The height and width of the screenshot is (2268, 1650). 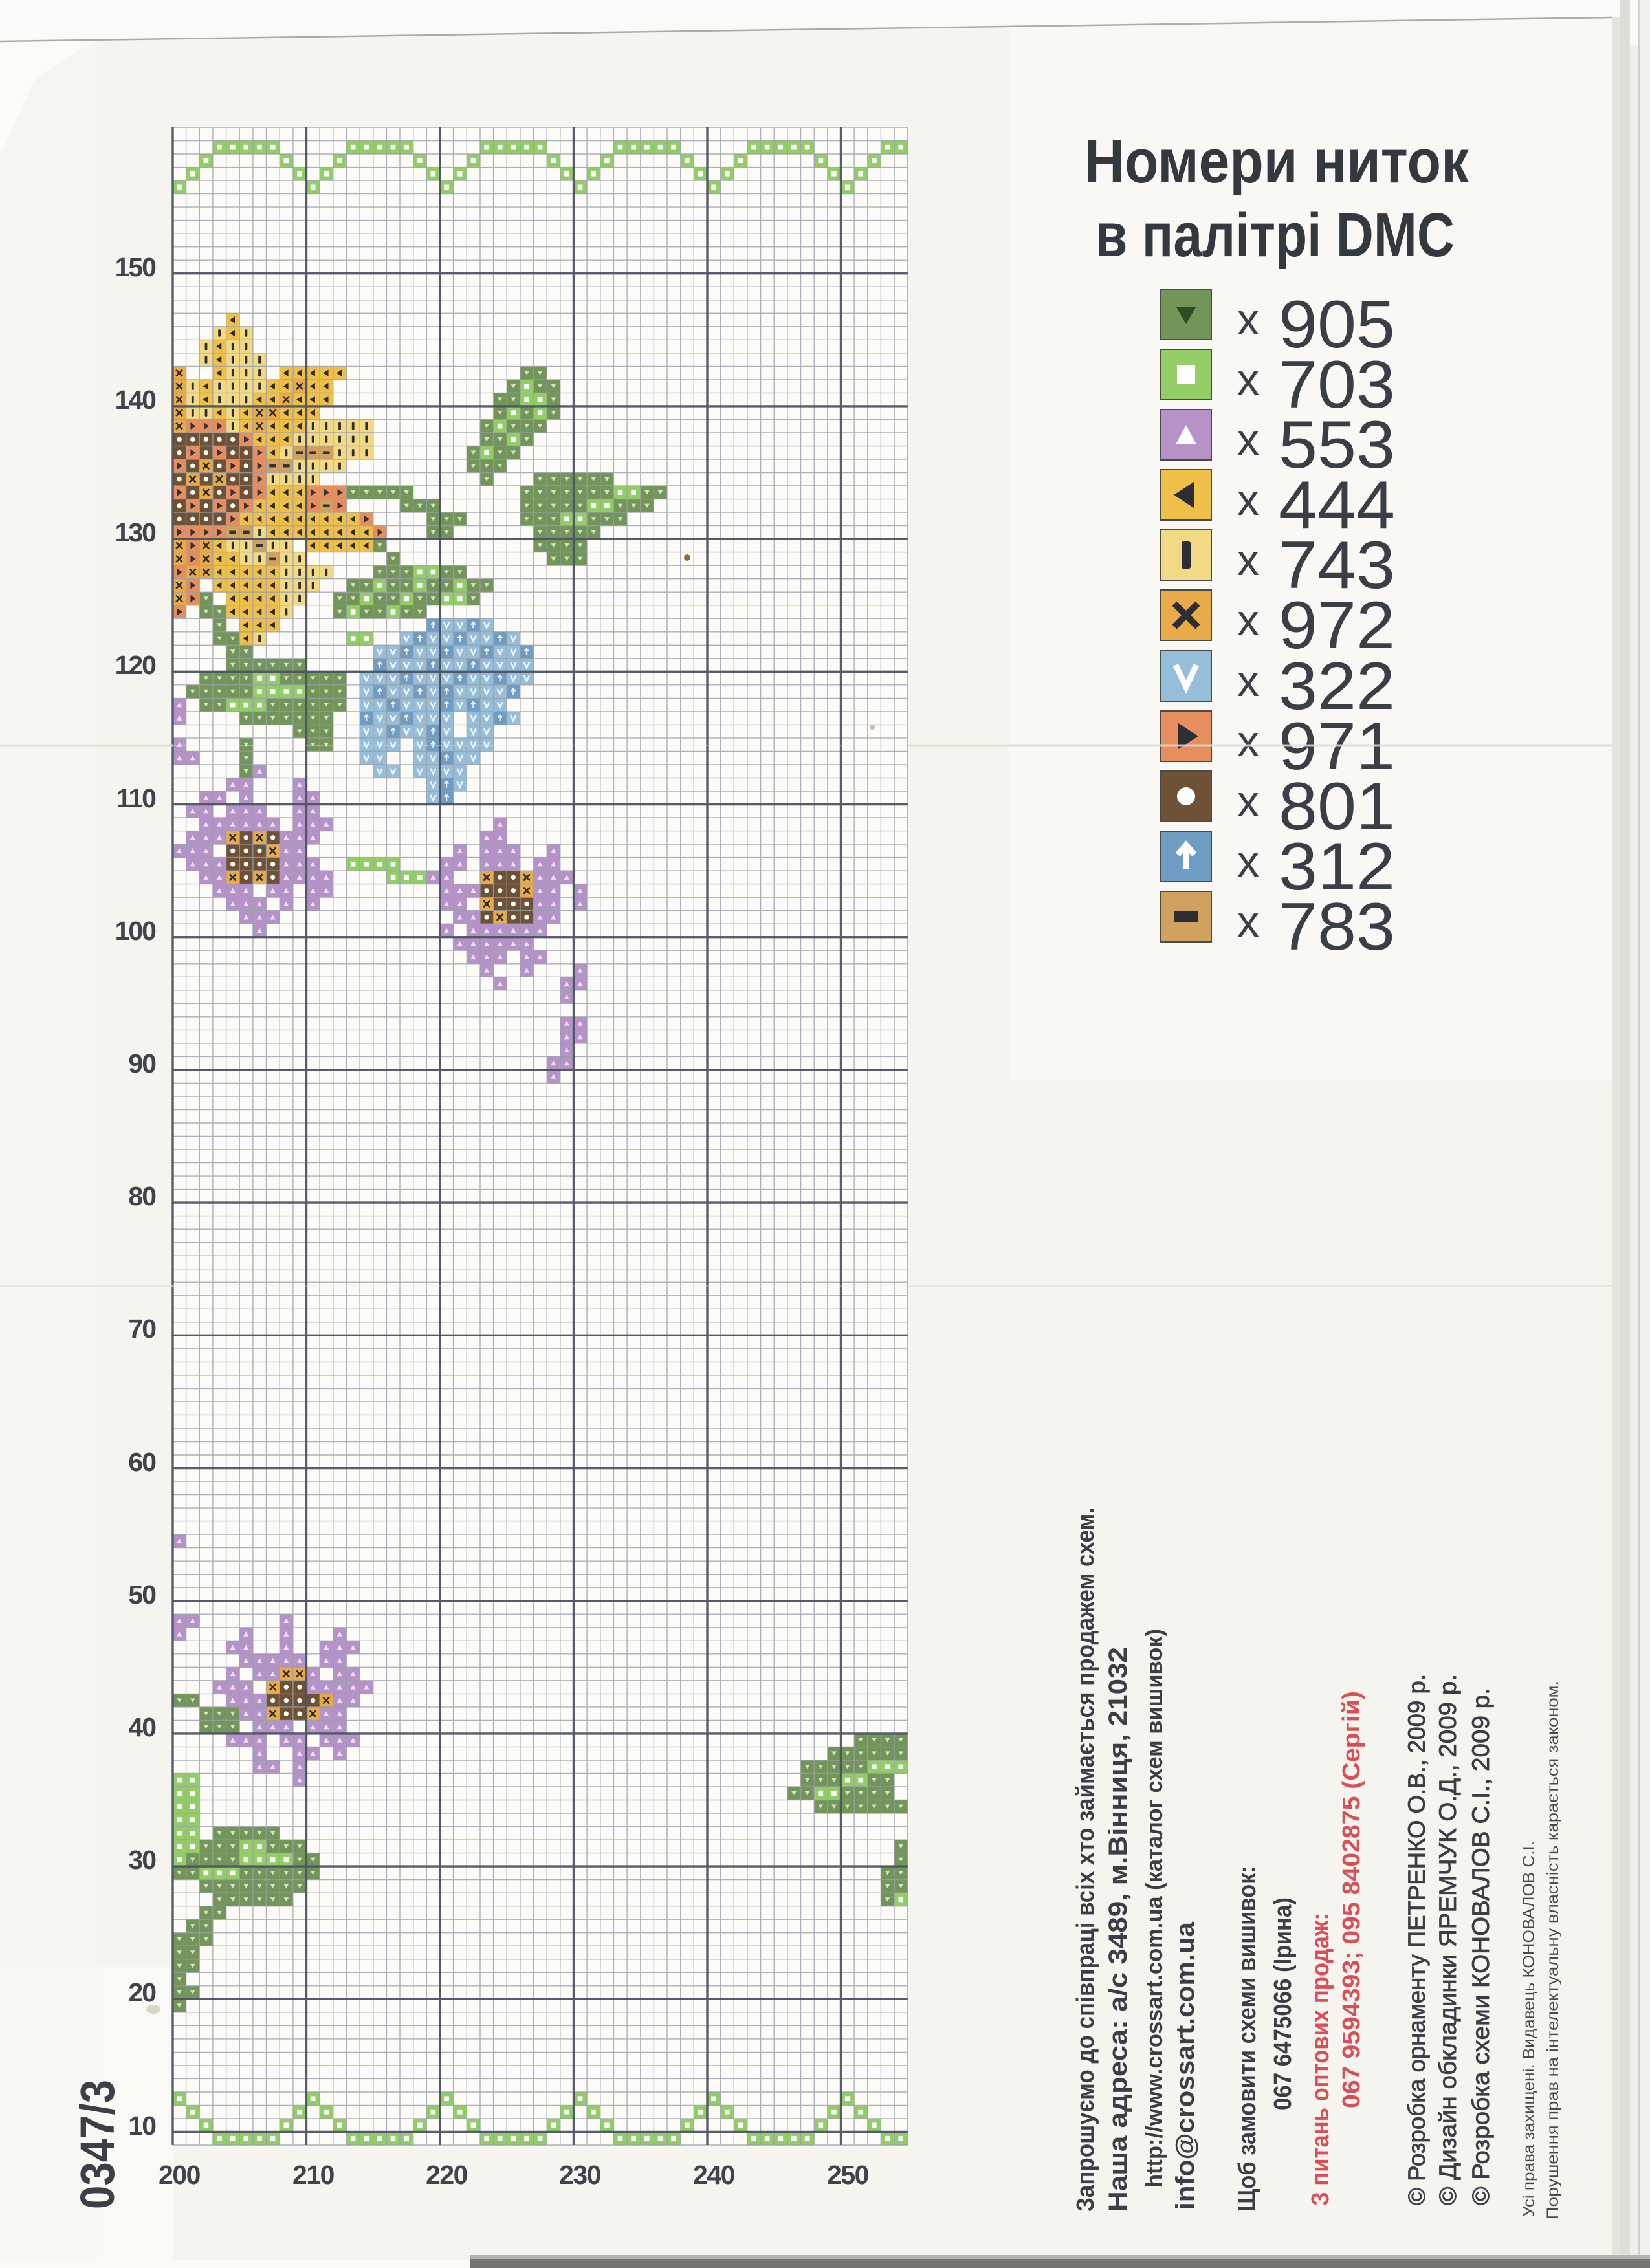 What do you see at coordinates (142, 1727) in the screenshot?
I see `svg-text: 40` at bounding box center [142, 1727].